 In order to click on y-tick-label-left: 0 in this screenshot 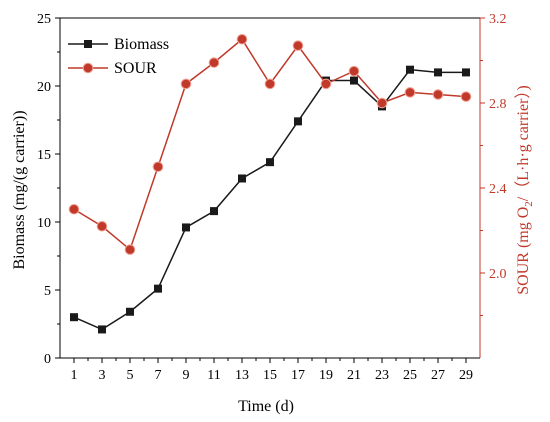, I will do `click(47, 359)`.